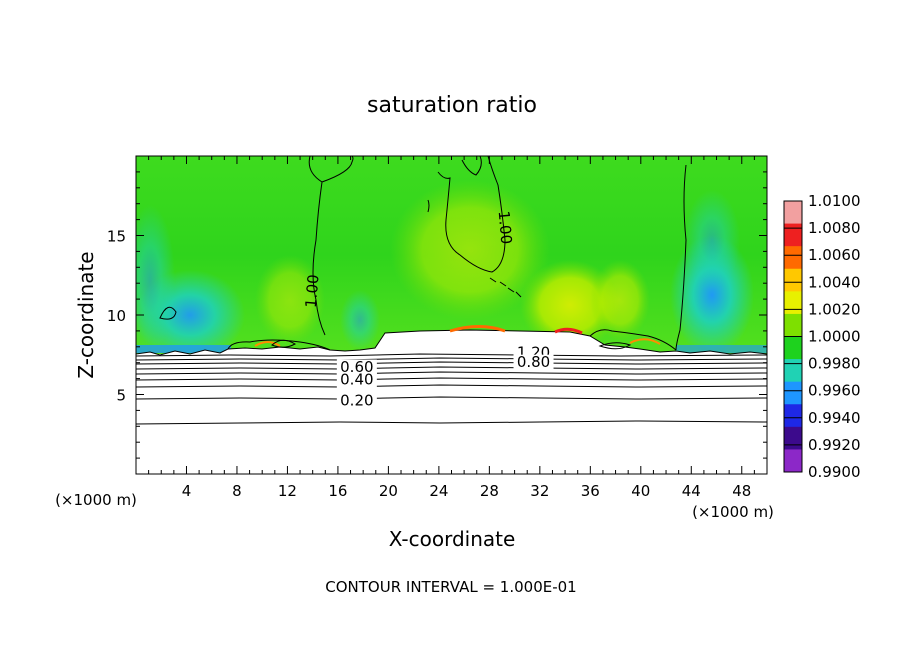  I want to click on y-tick-label: 15, so click(116, 237).